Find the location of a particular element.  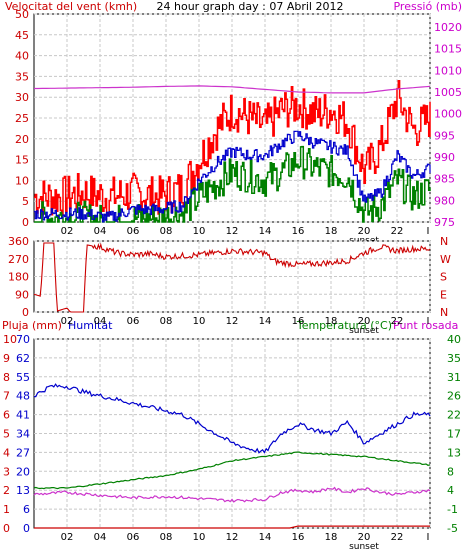

direction-panel-x-tick-label: 20 is located at coordinates (364, 321).